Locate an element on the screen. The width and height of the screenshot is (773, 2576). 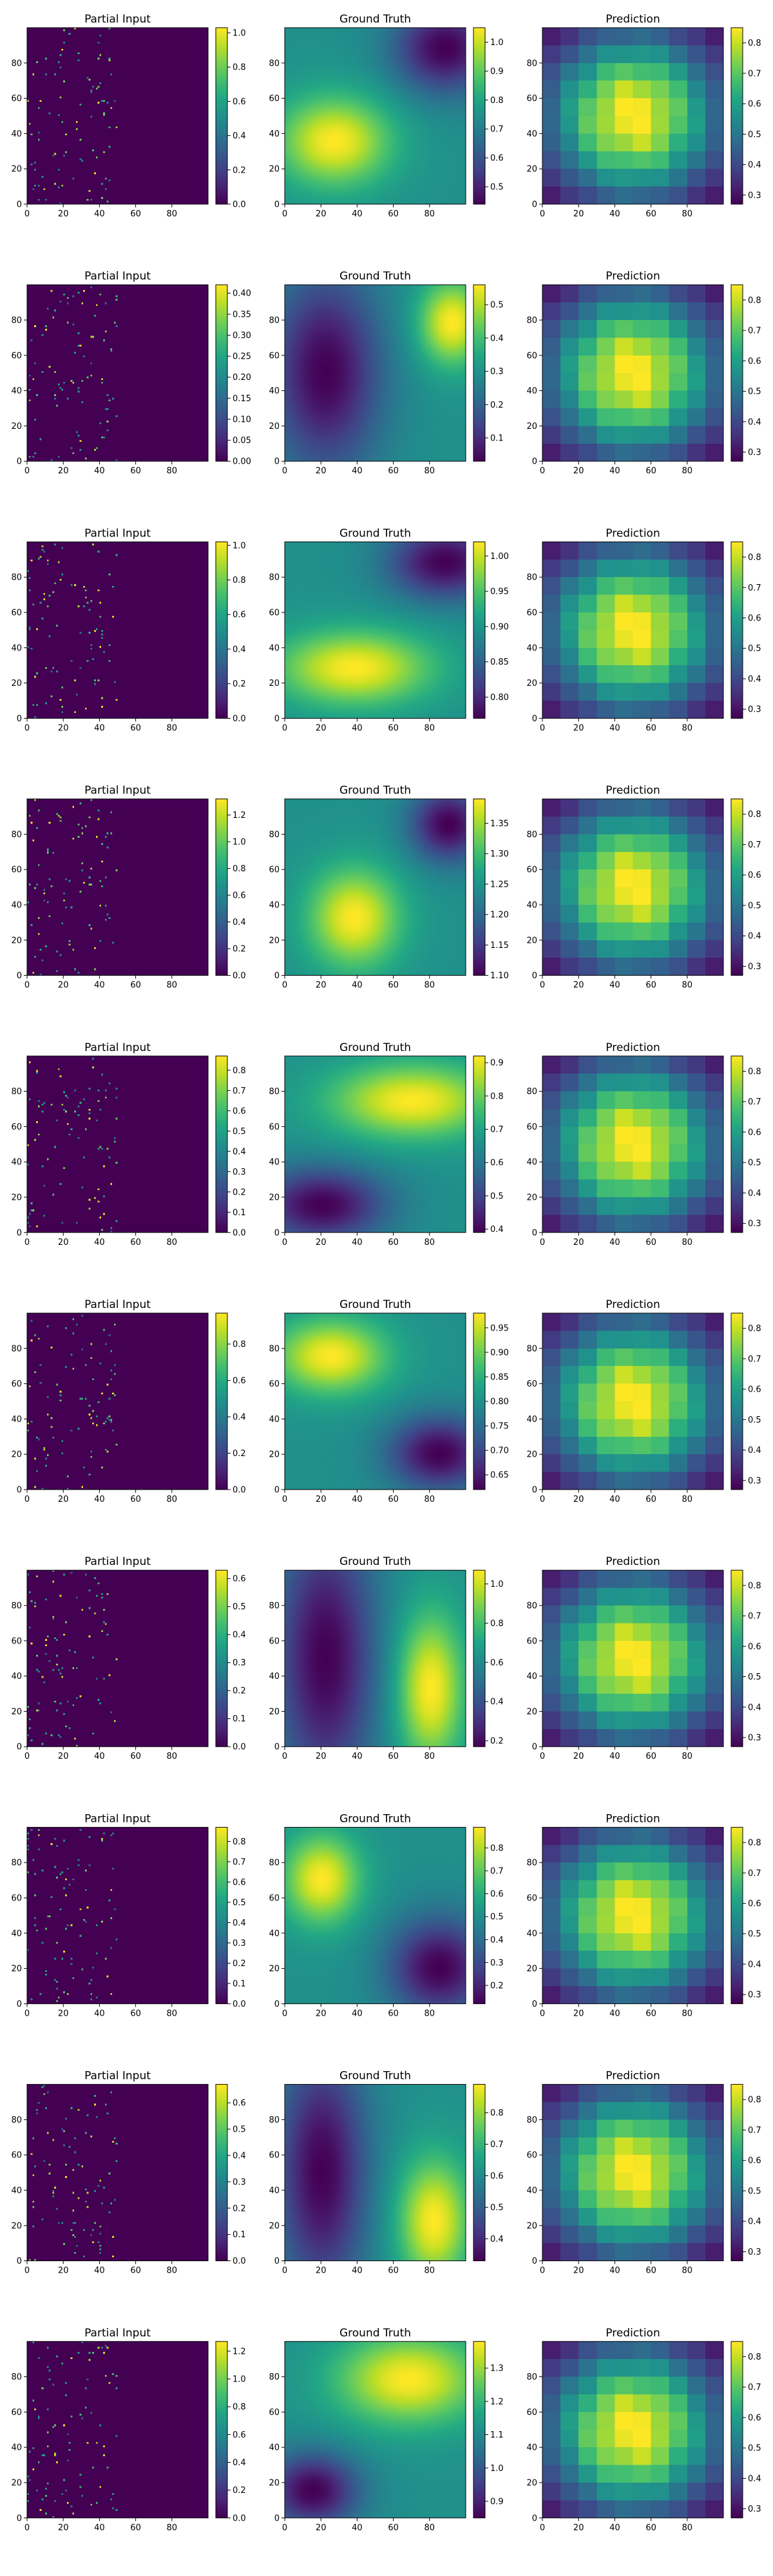
colorbar-tick-label: 0.10 is located at coordinates (242, 419).